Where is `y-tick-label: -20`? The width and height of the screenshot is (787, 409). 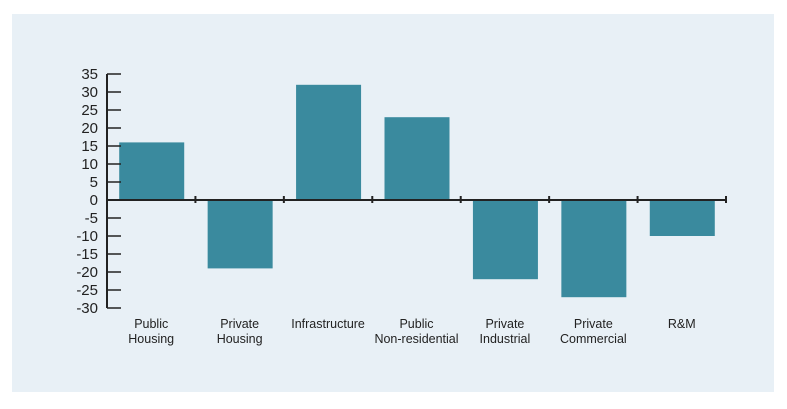
y-tick-label: -20 is located at coordinates (87, 272).